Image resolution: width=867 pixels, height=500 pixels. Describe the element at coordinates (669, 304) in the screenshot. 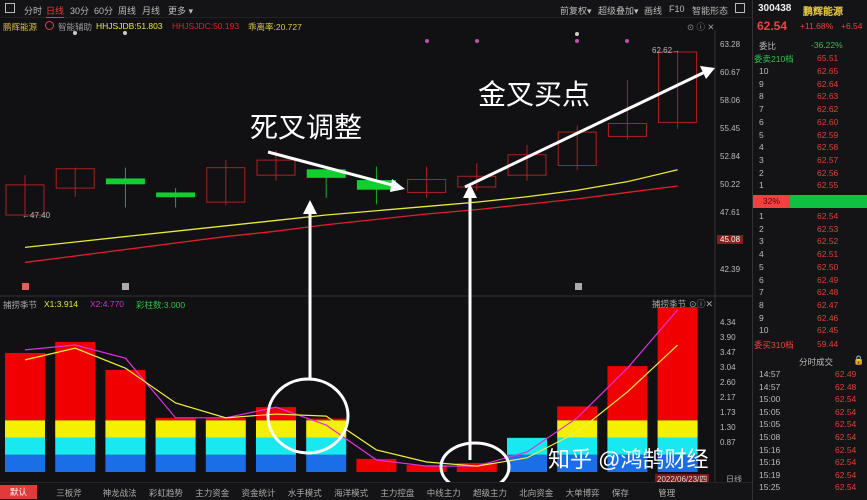

I see `sub-pane-title: 捕捞季节` at that location.